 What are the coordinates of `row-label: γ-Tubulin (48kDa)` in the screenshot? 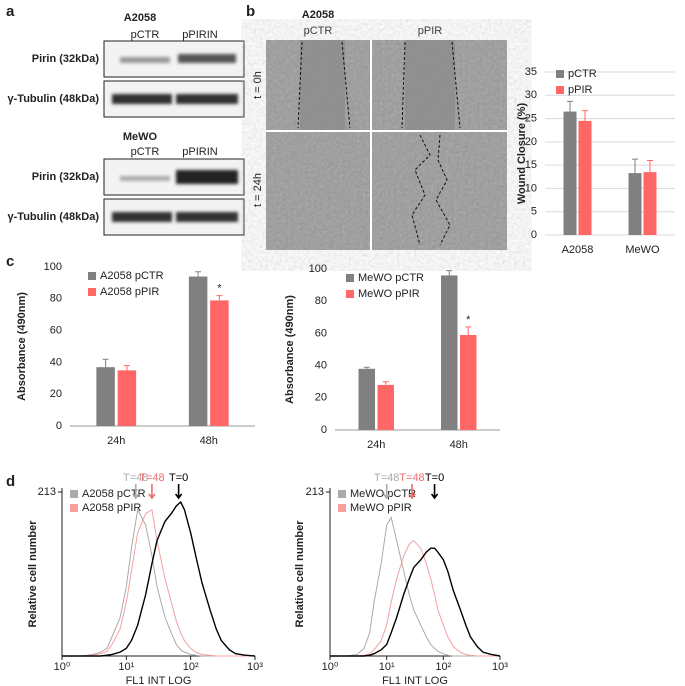 It's located at (54, 99).